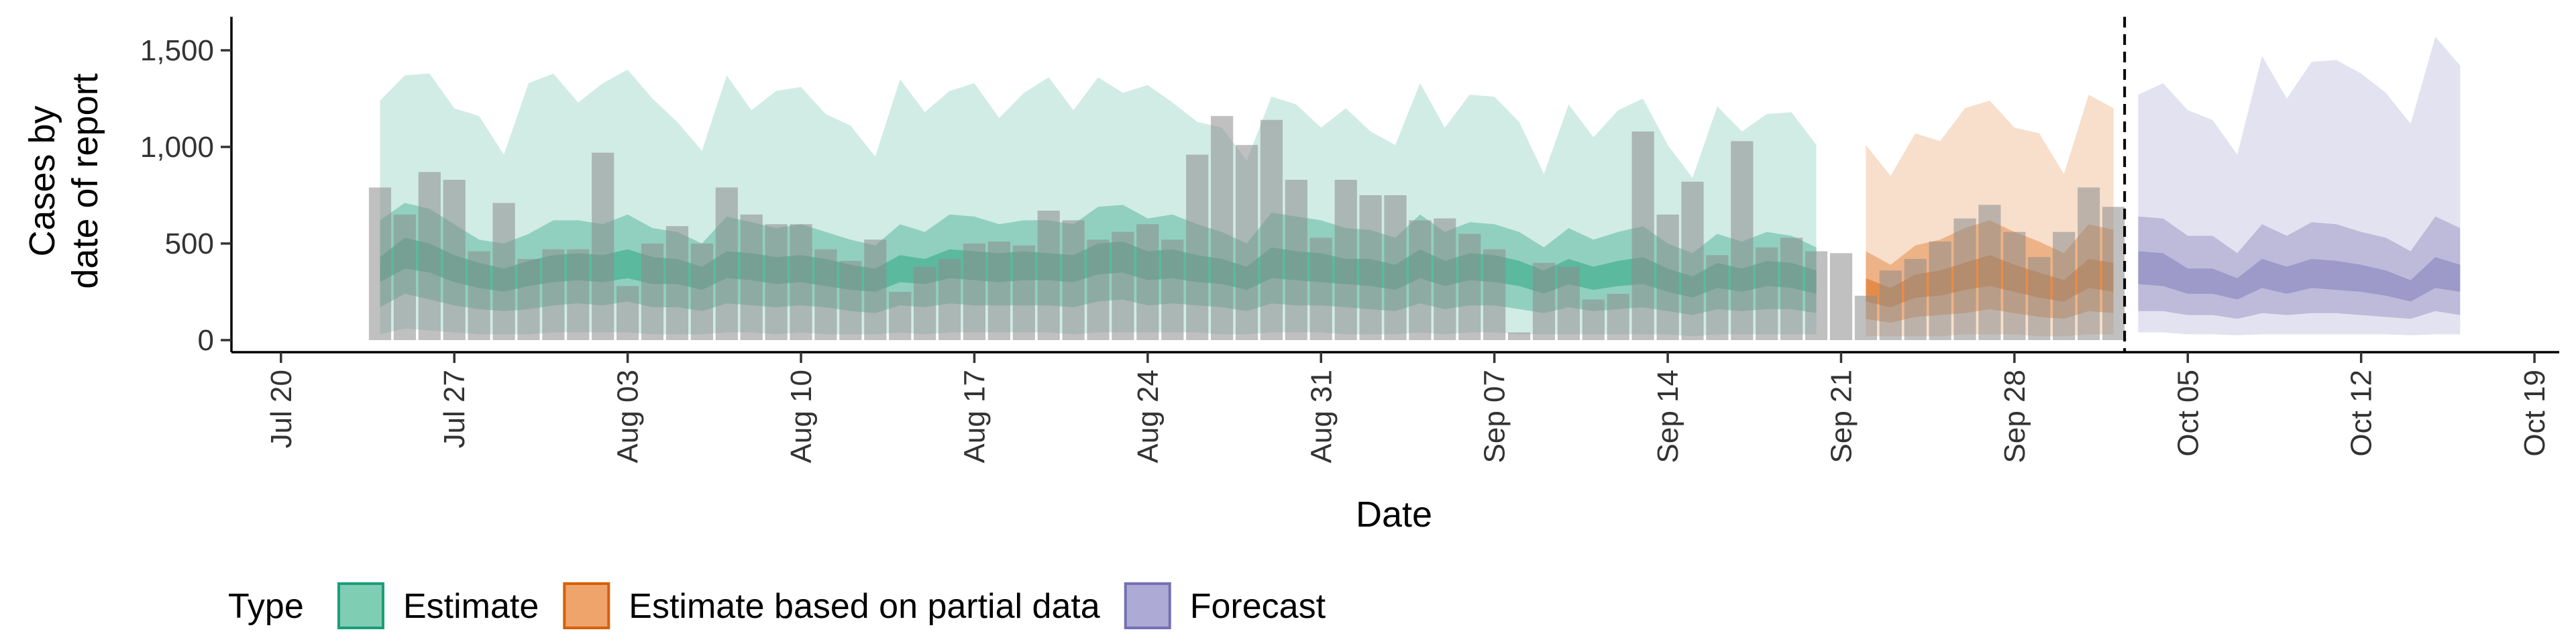  What do you see at coordinates (1495, 416) in the screenshot?
I see `x-tick-label: Sep 07` at bounding box center [1495, 416].